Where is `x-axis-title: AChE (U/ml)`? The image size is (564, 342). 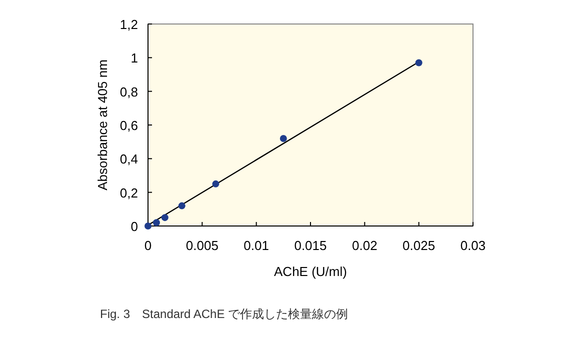
x-axis-title: AChE (U/ml) is located at coordinates (310, 271).